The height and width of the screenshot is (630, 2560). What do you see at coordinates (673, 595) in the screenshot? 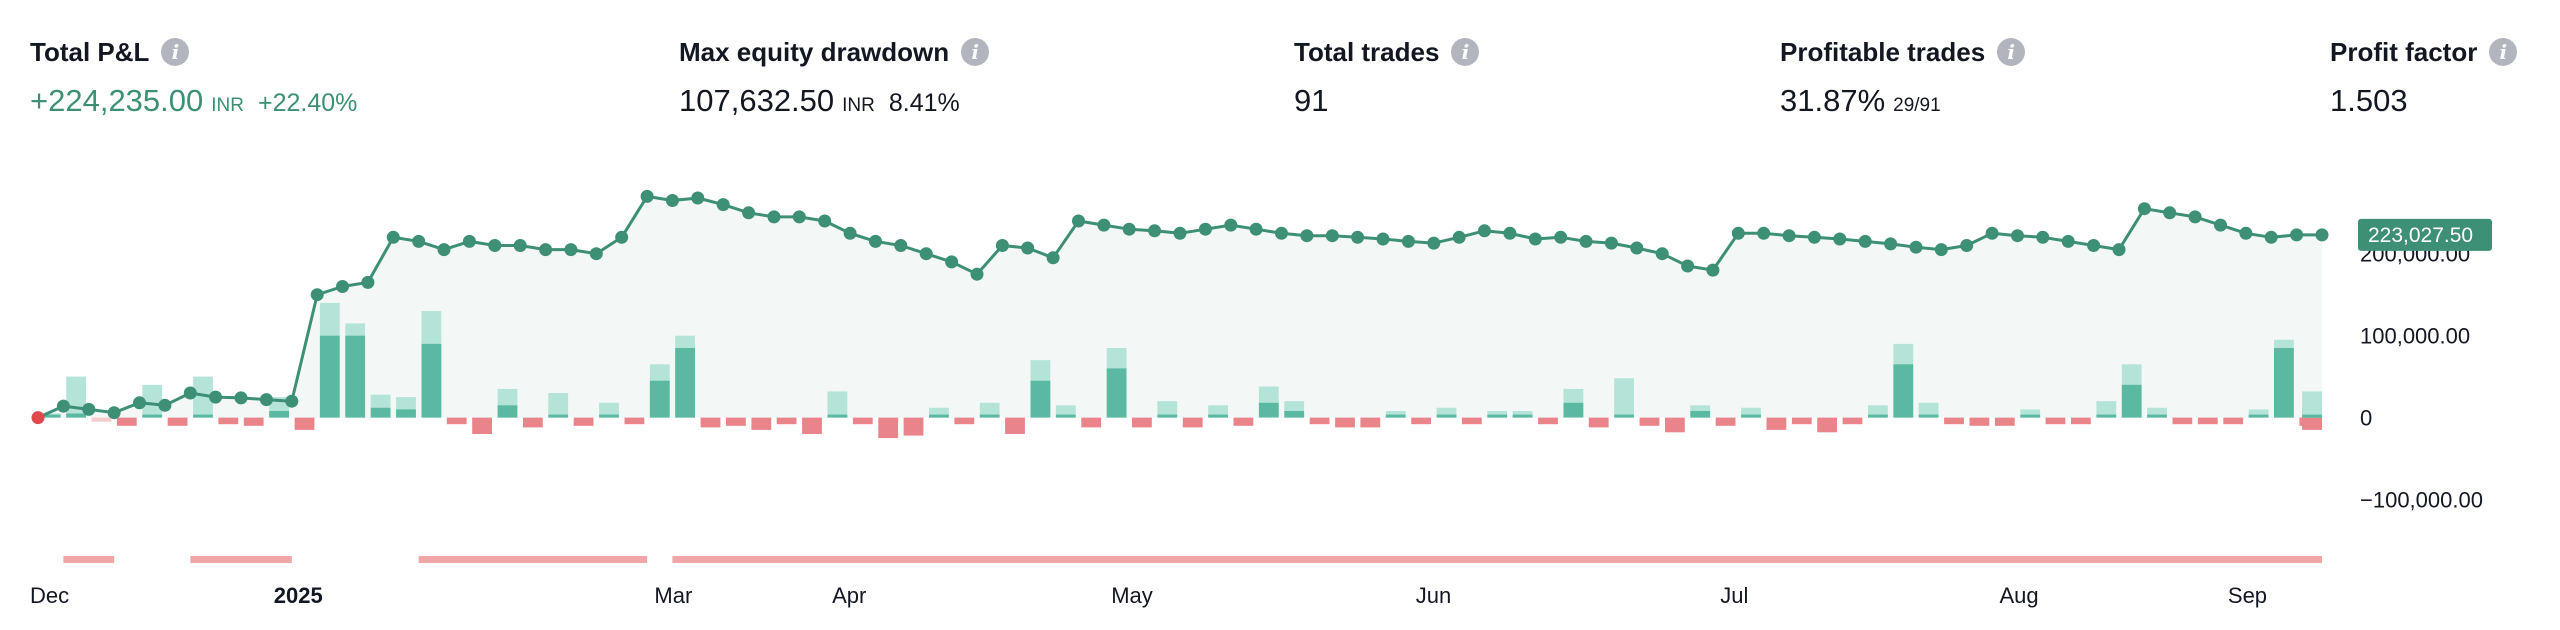
I see `x-tick-label: Mar` at bounding box center [673, 595].